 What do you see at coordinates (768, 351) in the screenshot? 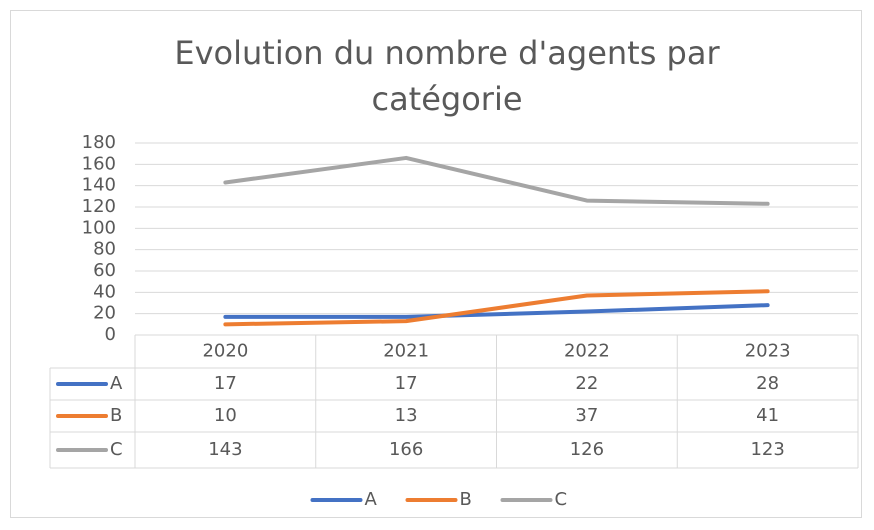
I see `x-tick-label: 2023` at bounding box center [768, 351].